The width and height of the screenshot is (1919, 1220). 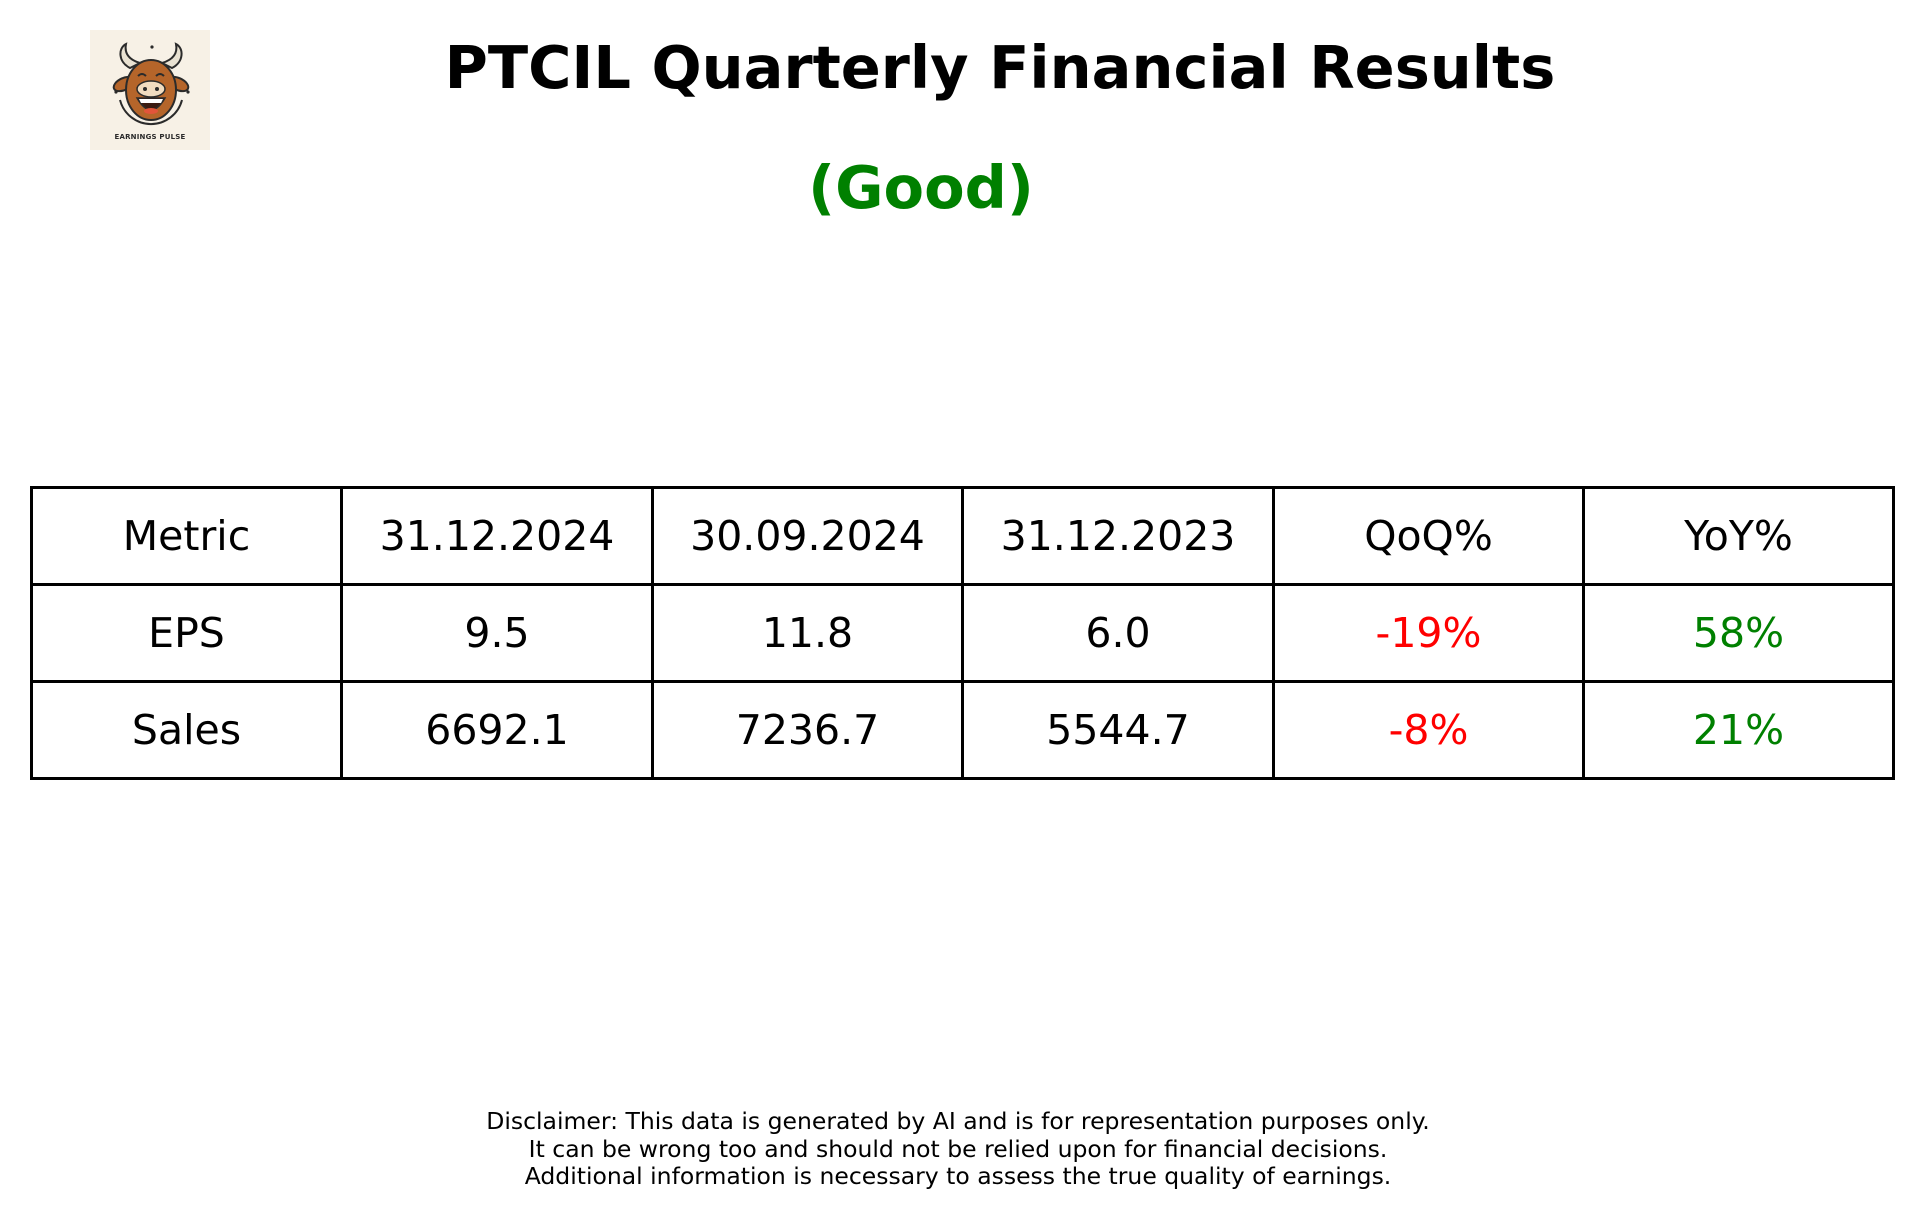 I want to click on table-cell-year-ago: 5544.7, so click(x=1118, y=730).